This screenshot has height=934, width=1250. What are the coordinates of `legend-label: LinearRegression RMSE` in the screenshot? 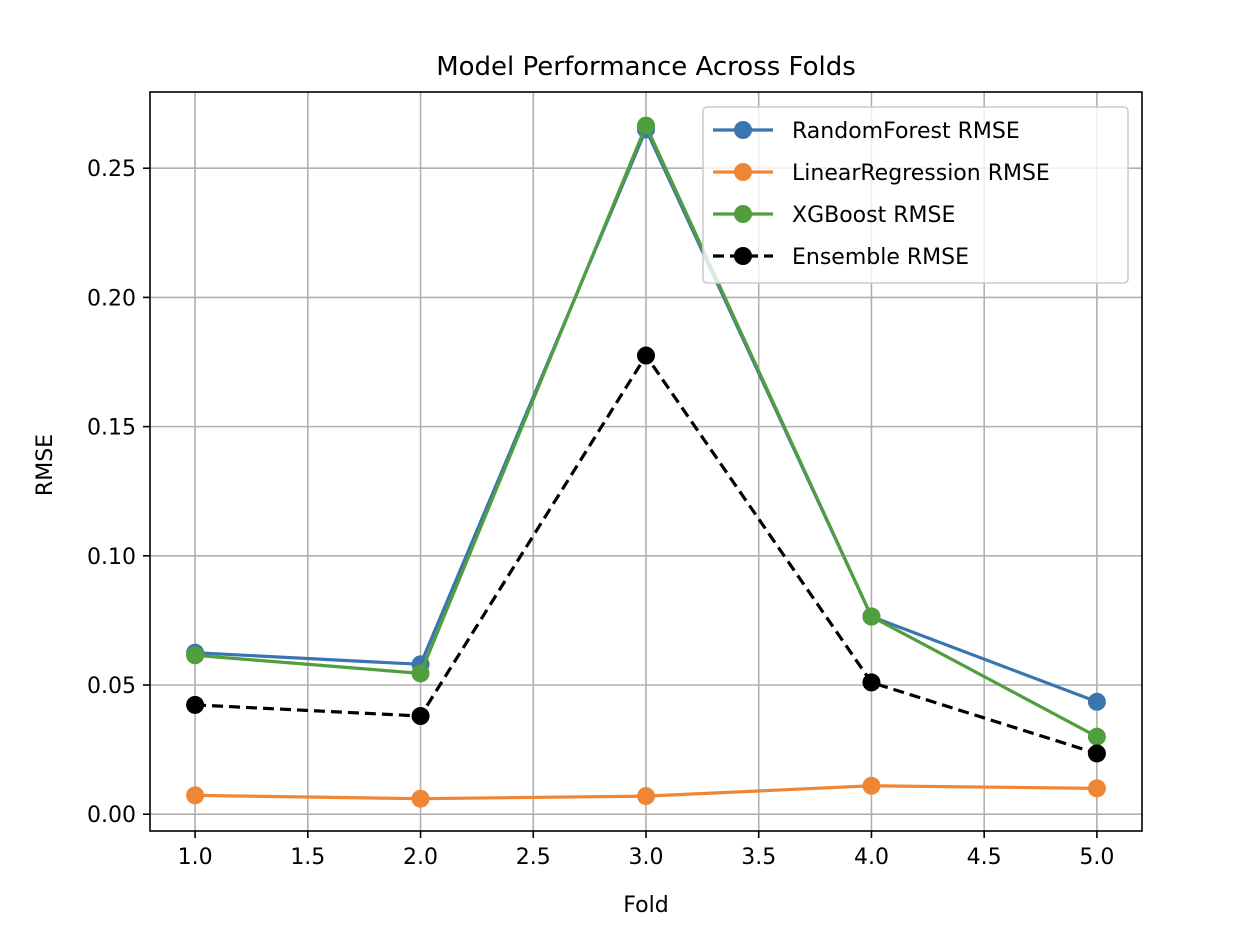 It's located at (921, 173).